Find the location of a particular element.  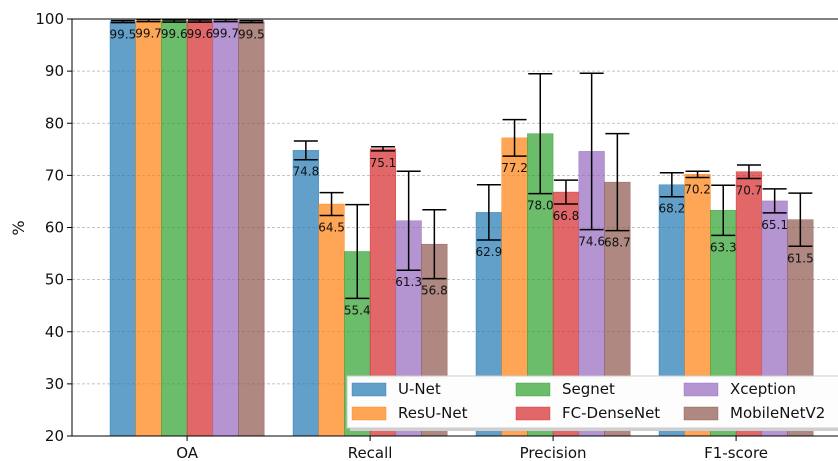

data-label: 75.1 is located at coordinates (383, 163).